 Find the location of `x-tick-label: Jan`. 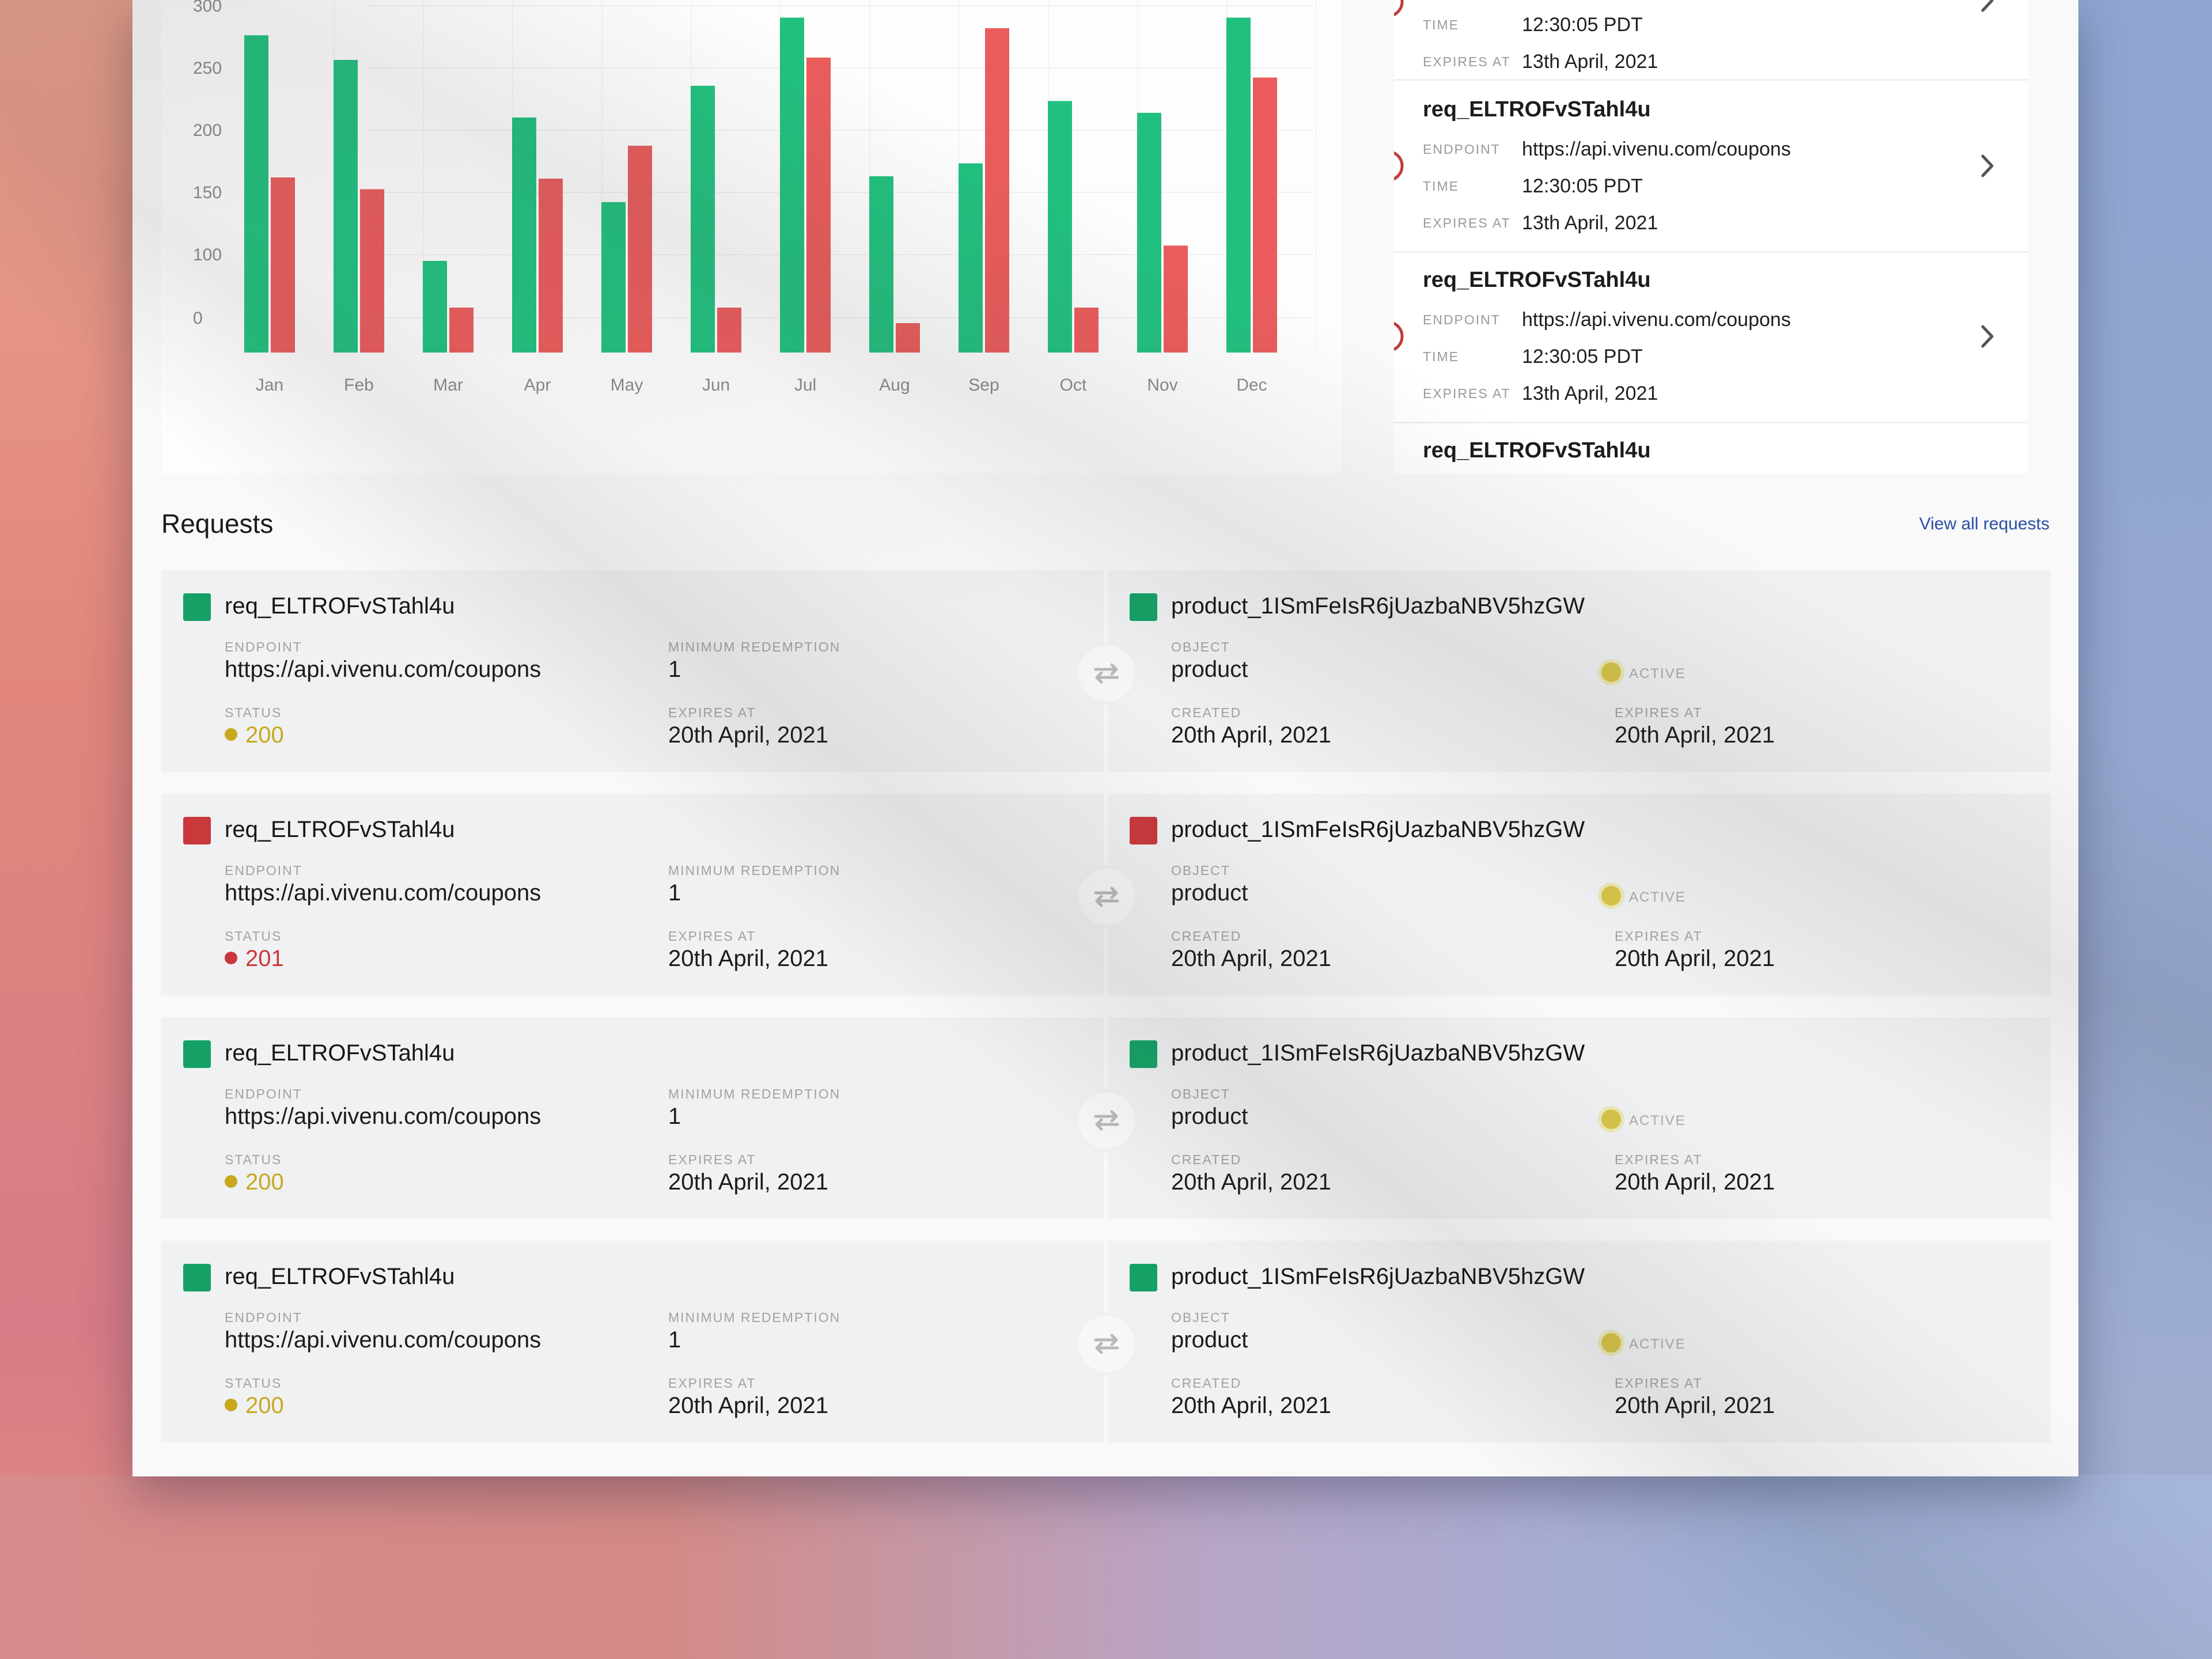

x-tick-label: Jan is located at coordinates (269, 385).